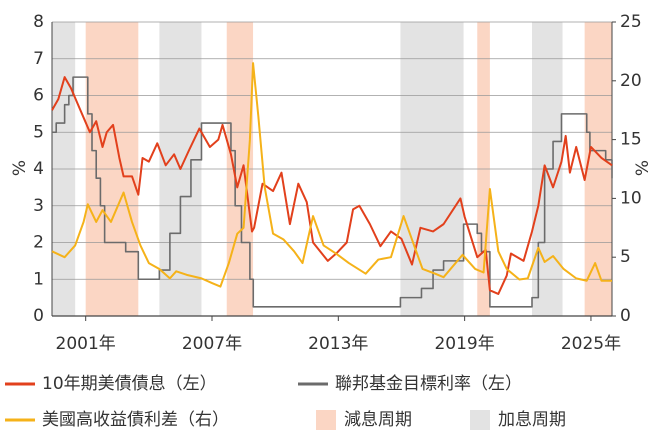  Describe the element at coordinates (625, 316) in the screenshot. I see `y2-tick-label: 0` at that location.